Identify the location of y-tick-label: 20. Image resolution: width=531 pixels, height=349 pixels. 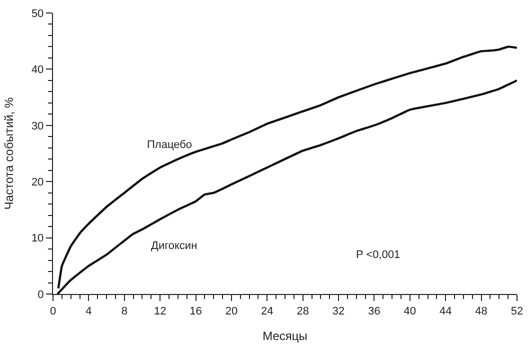
(37, 182).